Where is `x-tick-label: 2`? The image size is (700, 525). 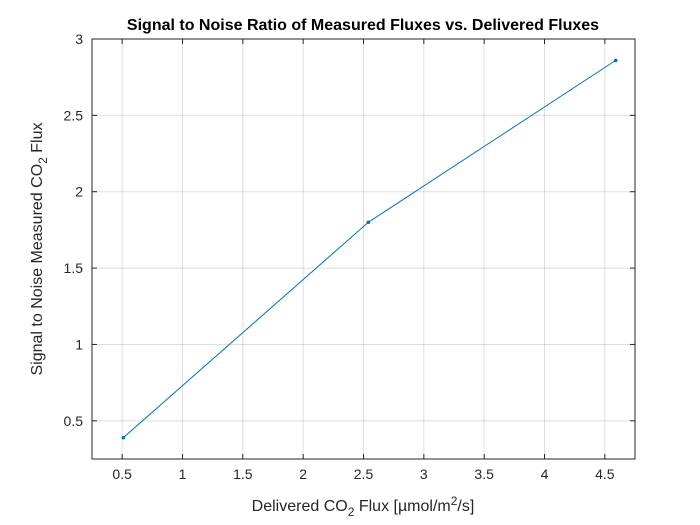 x-tick-label: 2 is located at coordinates (303, 474).